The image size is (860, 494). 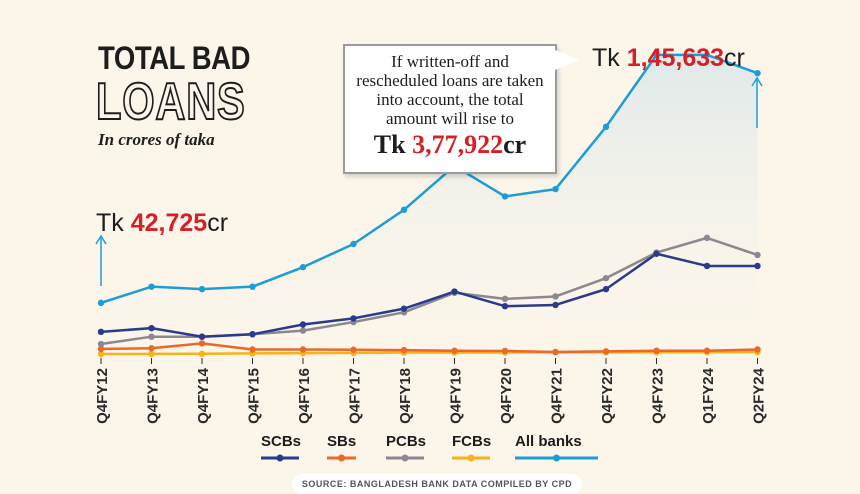 What do you see at coordinates (303, 267) in the screenshot?
I see `point-all-banks-q4fy16` at bounding box center [303, 267].